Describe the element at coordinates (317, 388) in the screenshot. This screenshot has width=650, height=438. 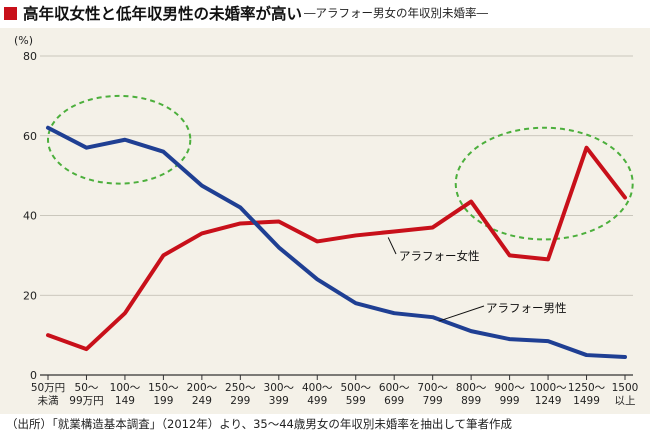
I see `x-tick-label-line: 400～` at that location.